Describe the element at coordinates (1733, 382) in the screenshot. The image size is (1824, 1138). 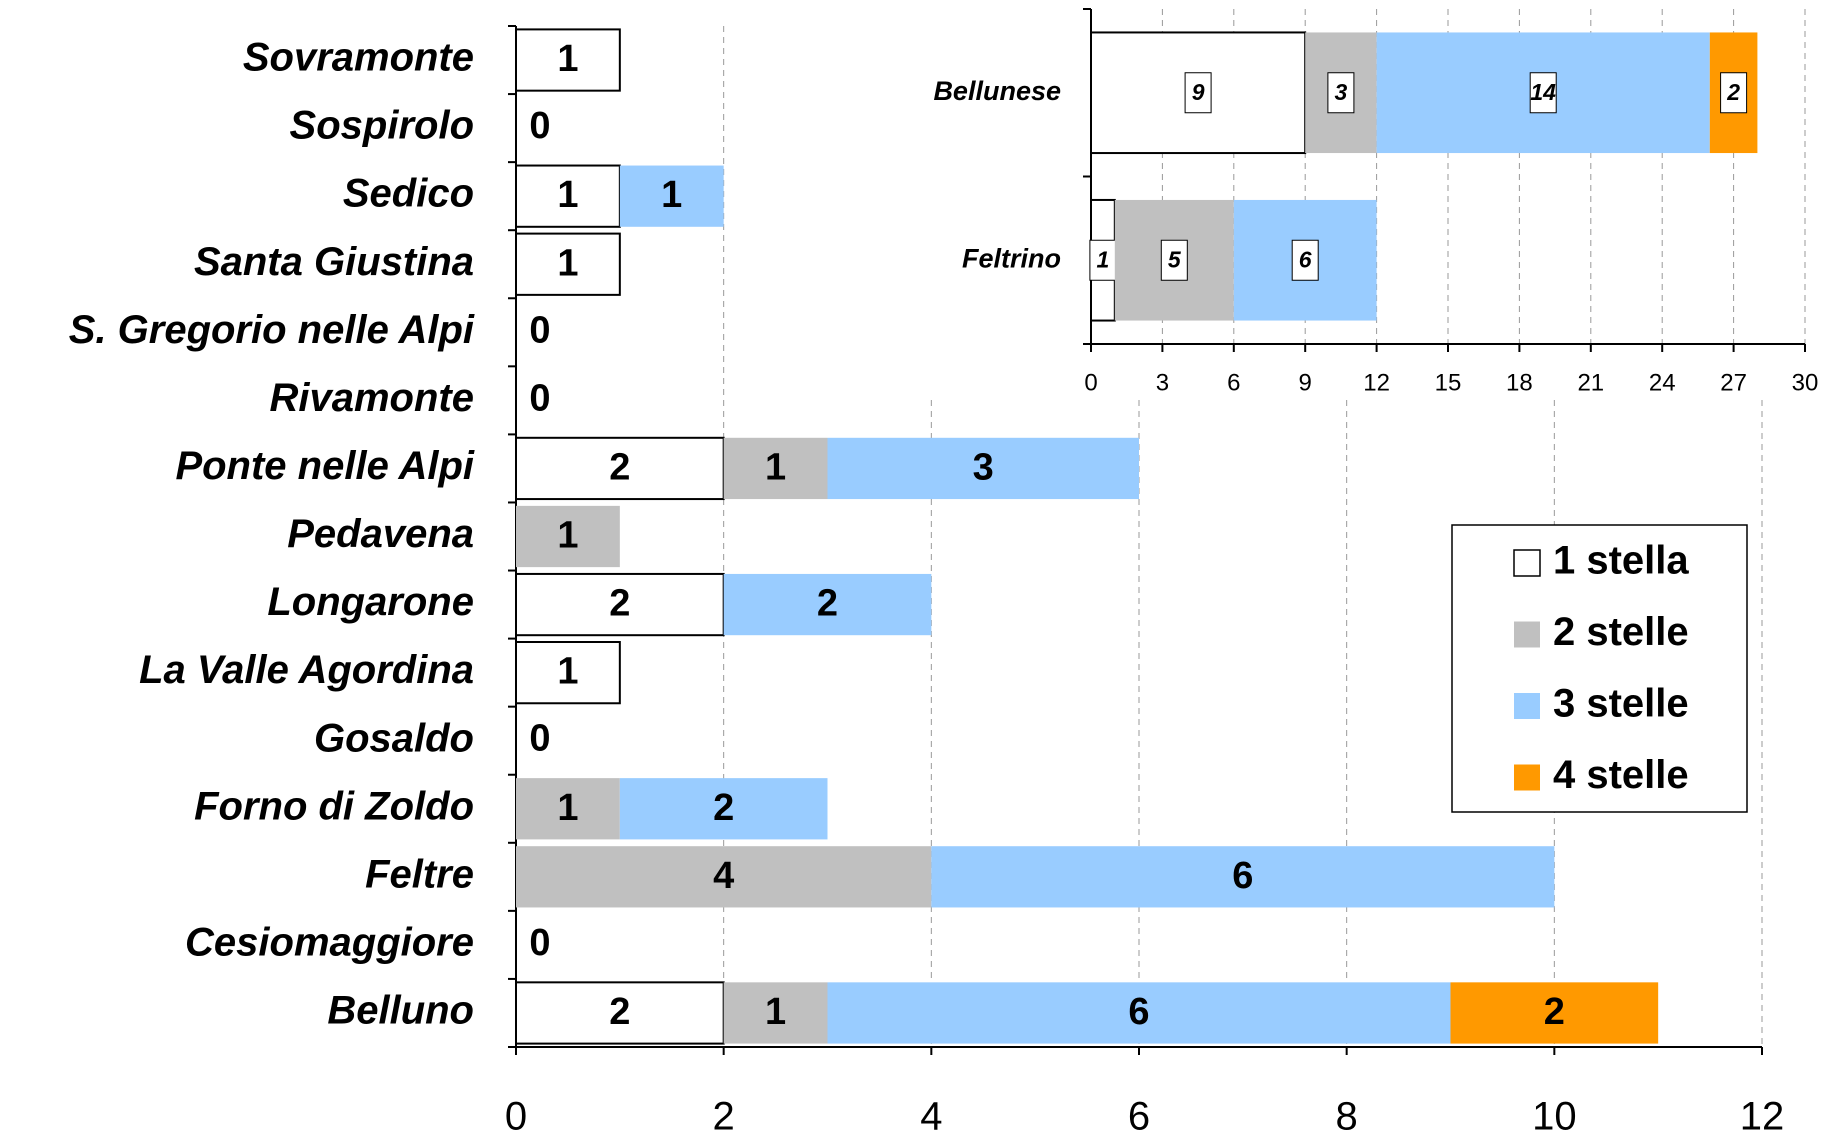
I see `x-tick-label: 27` at that location.